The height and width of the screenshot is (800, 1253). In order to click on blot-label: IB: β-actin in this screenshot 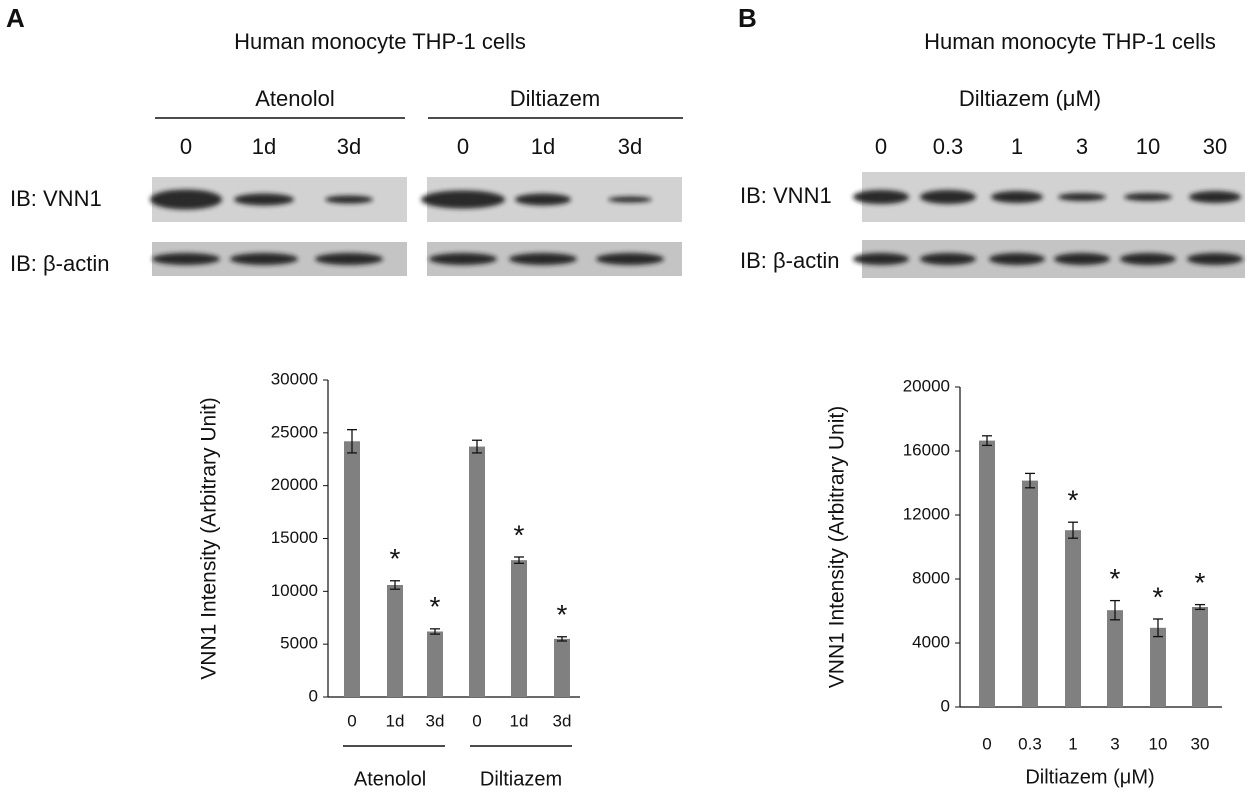, I will do `click(789, 260)`.